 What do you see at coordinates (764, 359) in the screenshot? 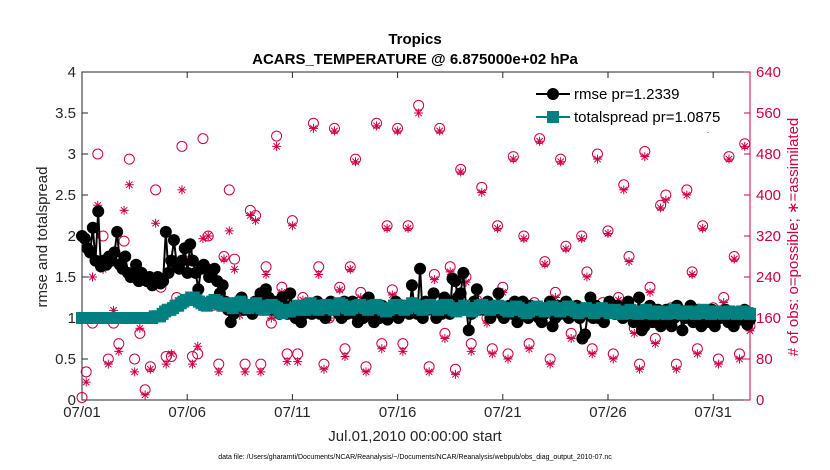
I see `y-right-tick-label: 80` at bounding box center [764, 359].